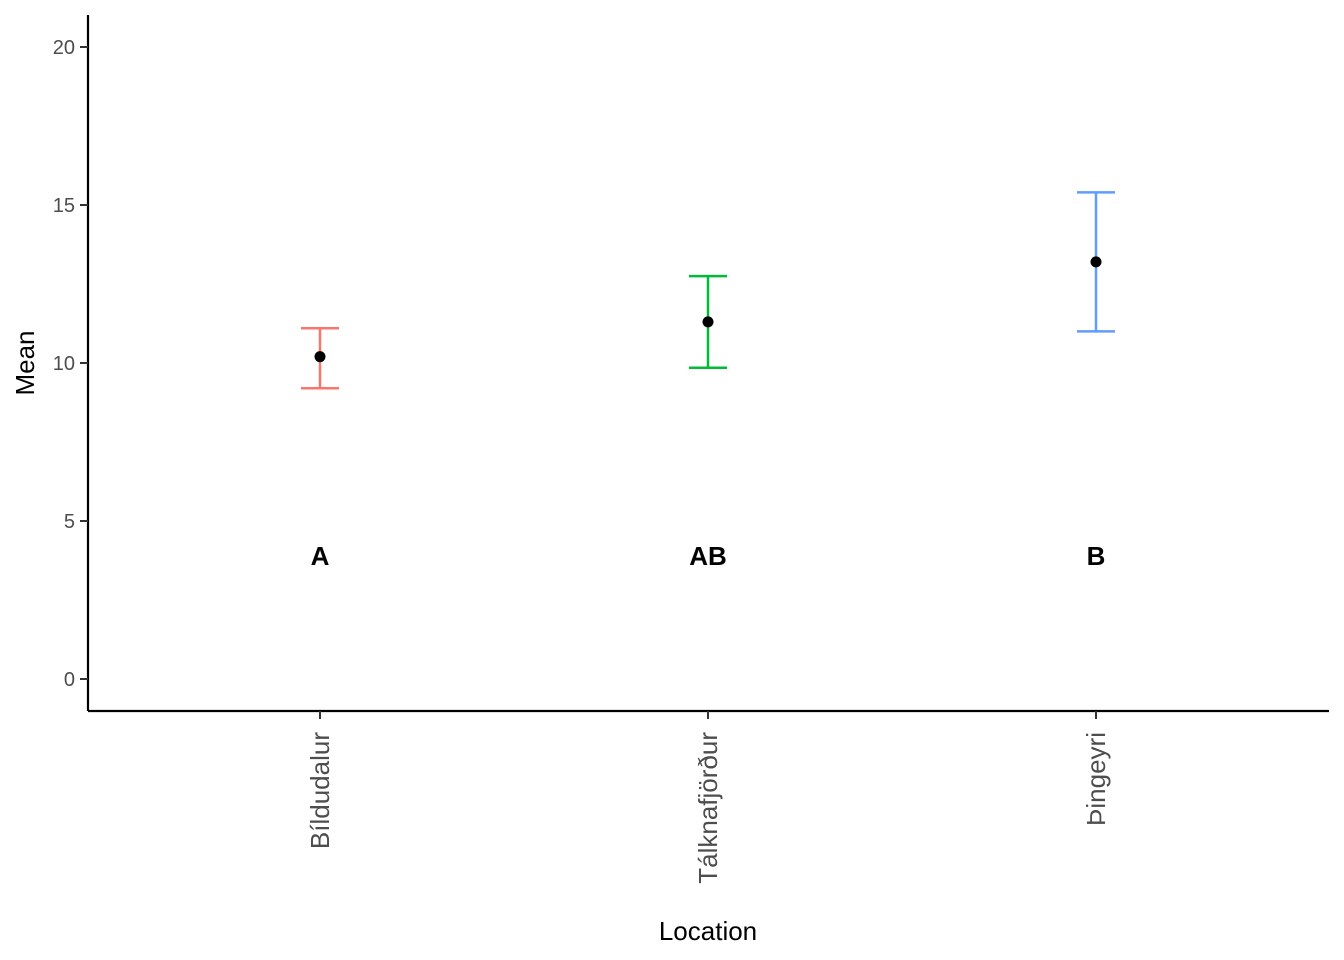 The width and height of the screenshot is (1344, 960). Describe the element at coordinates (64, 364) in the screenshot. I see `y-tick-label: 10` at that location.